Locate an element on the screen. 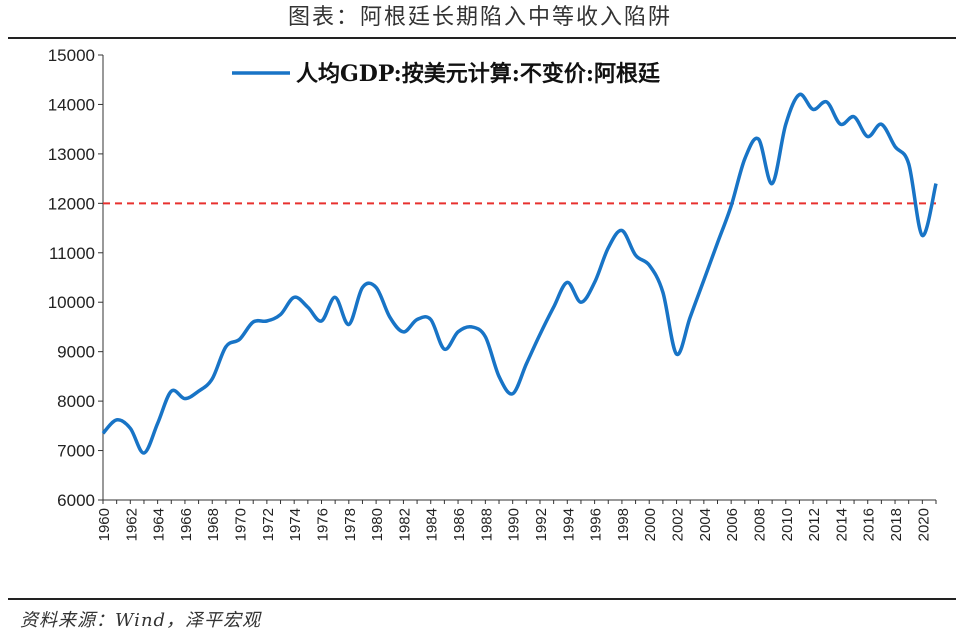 This screenshot has height=636, width=960. x-tick-label: 2008 is located at coordinates (759, 524).